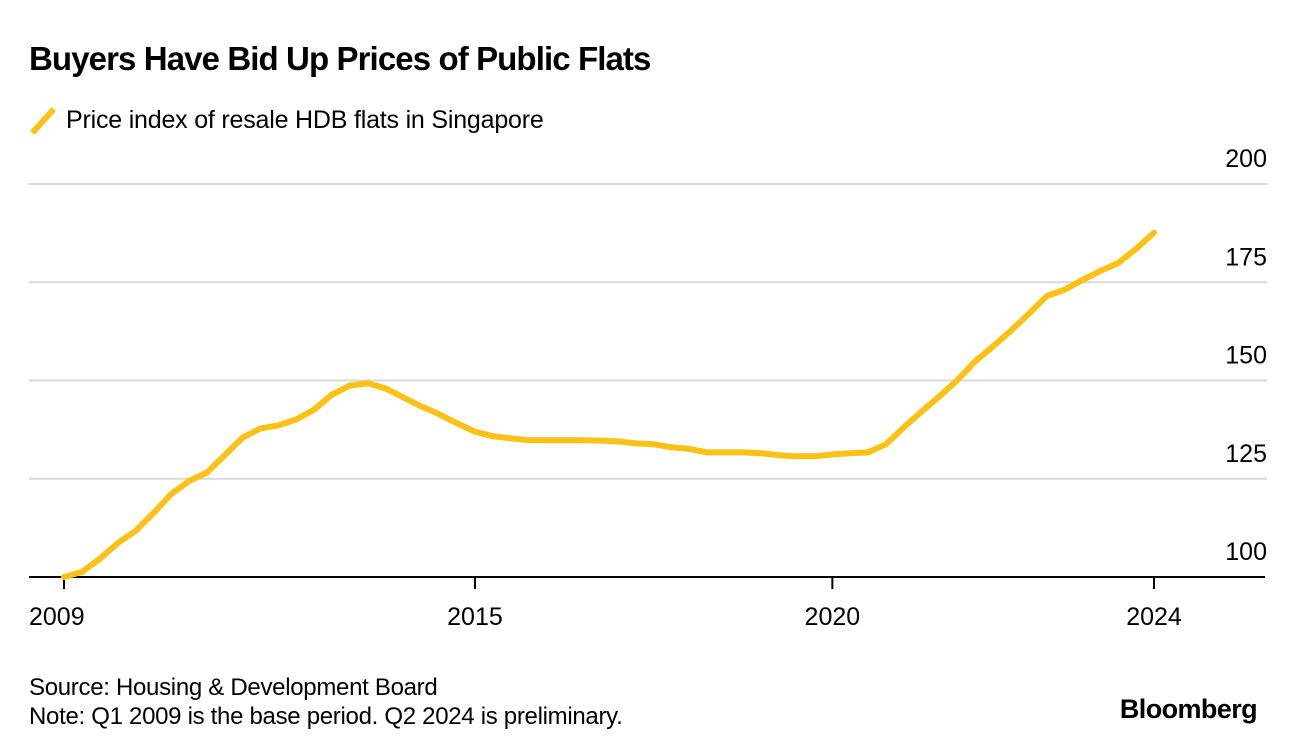  Describe the element at coordinates (57, 617) in the screenshot. I see `x-tick-label: 2009` at that location.